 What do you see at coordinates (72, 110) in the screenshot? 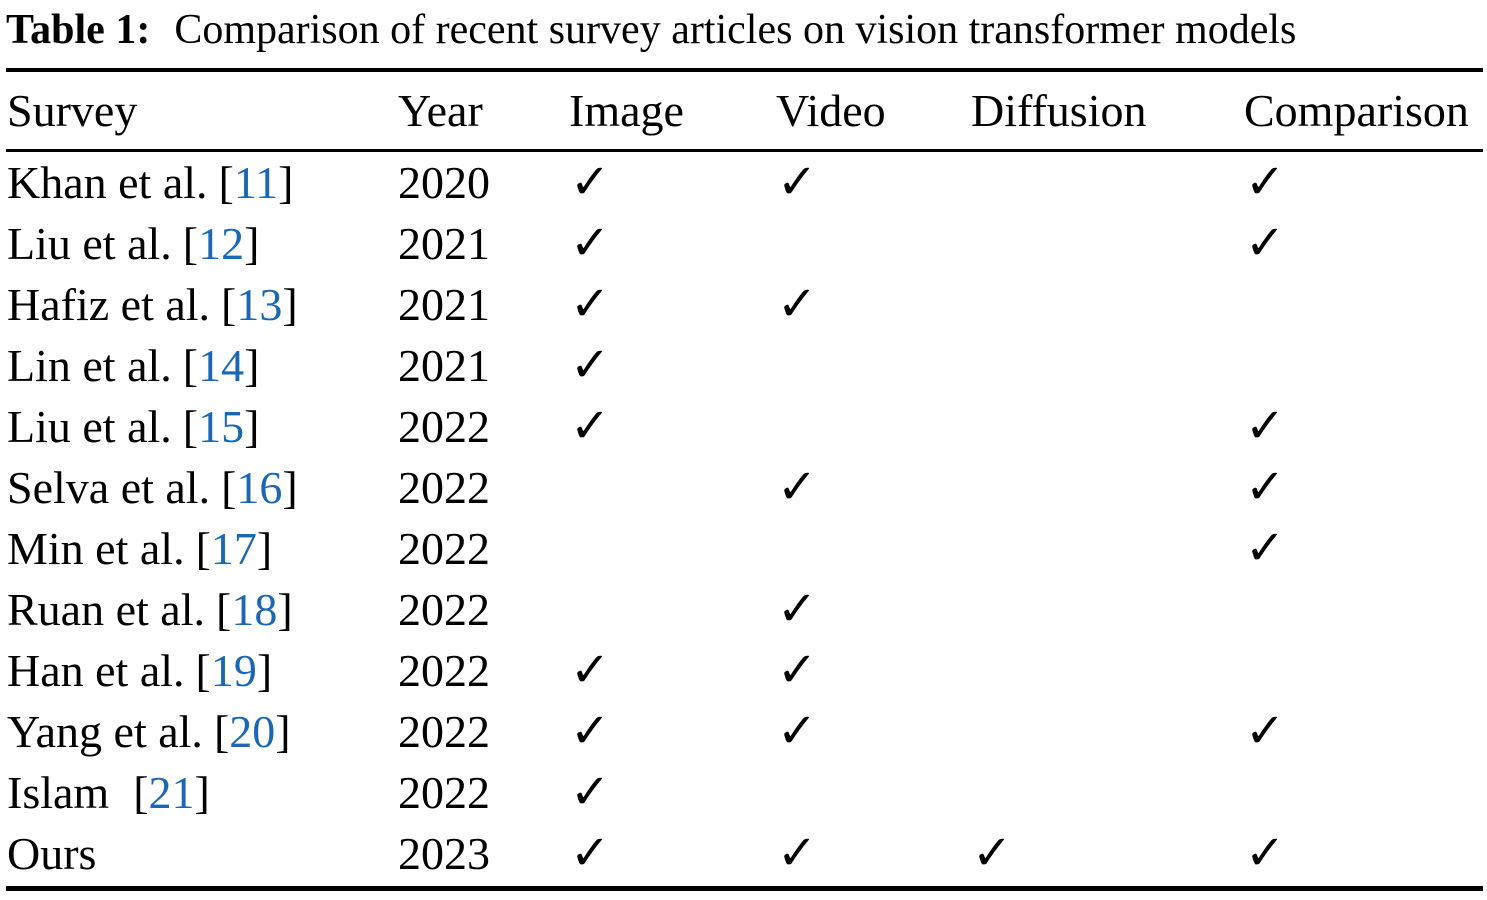
I see `column-header-survey: Survey` at bounding box center [72, 110].